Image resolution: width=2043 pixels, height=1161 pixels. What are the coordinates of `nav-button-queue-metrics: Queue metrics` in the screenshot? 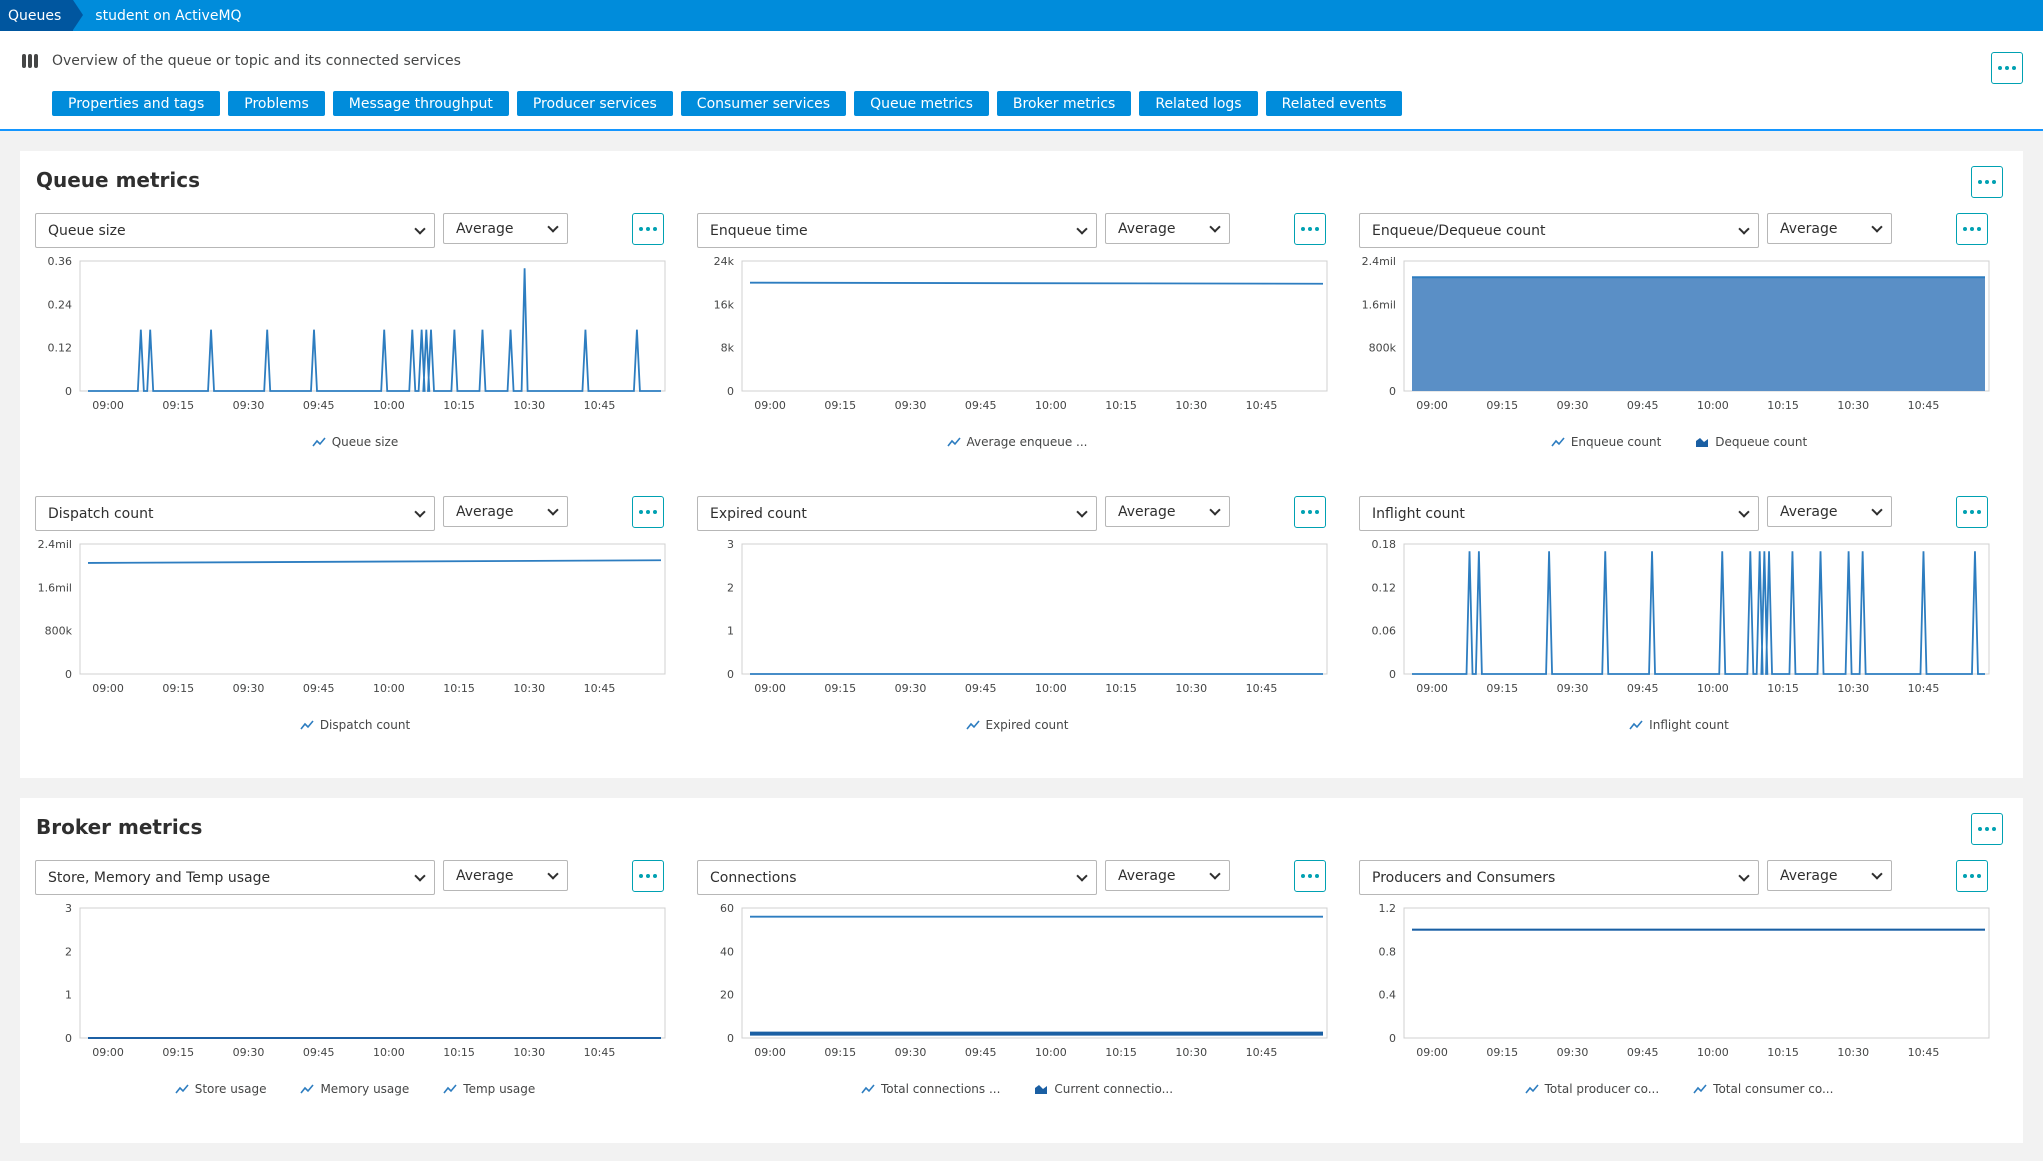 It's located at (921, 103).